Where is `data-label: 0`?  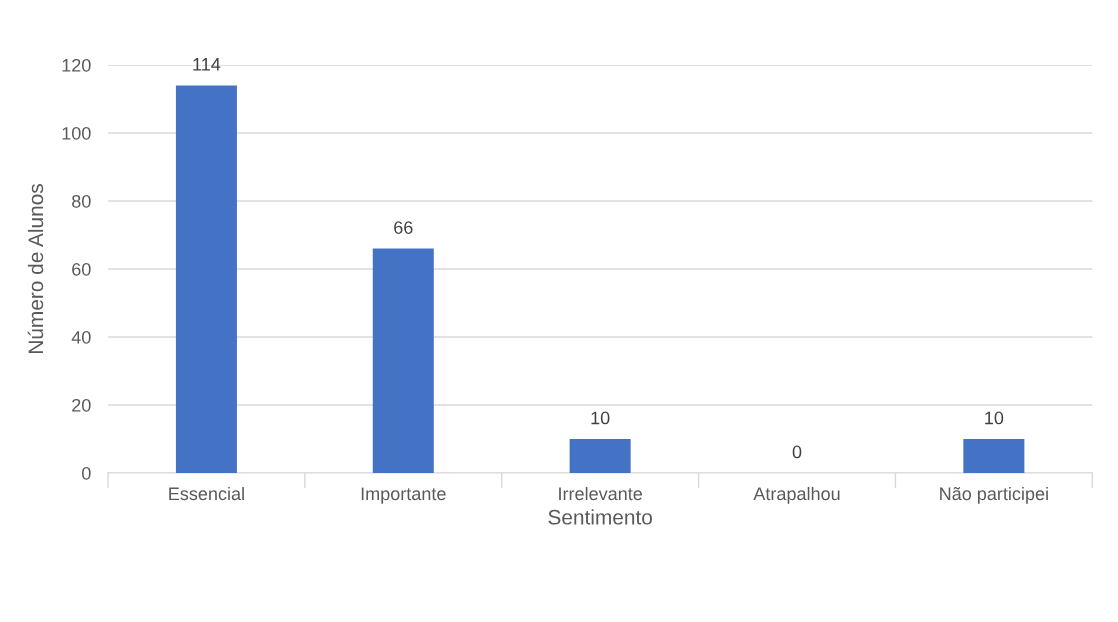 data-label: 0 is located at coordinates (797, 452).